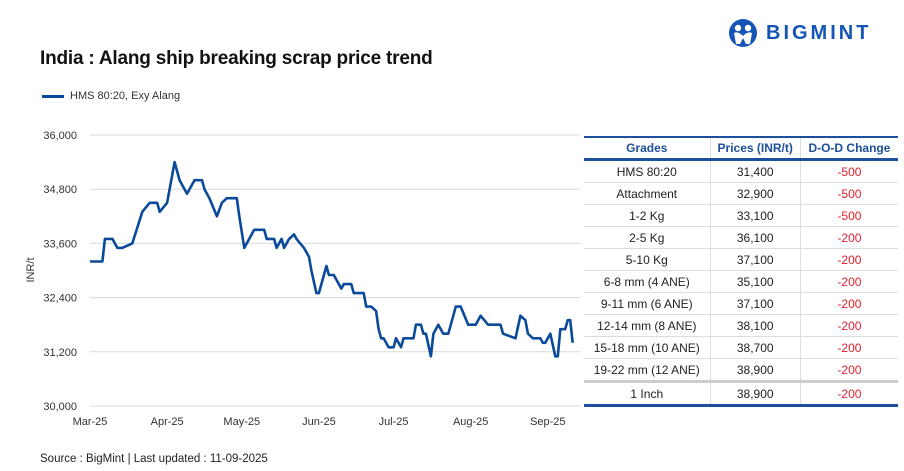 The height and width of the screenshot is (471, 904). I want to click on price-cell: 31,400, so click(755, 171).